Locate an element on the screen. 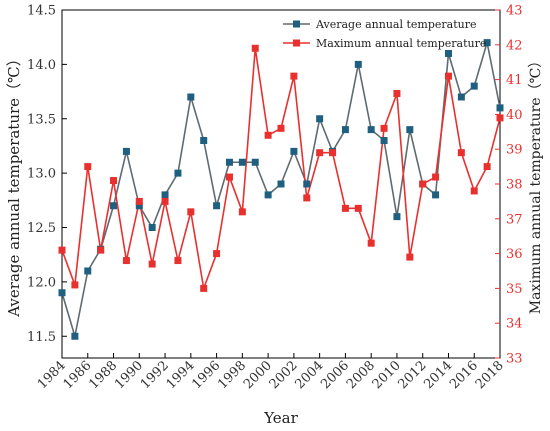  x-tick-label: 2004 is located at coordinates (309, 375).